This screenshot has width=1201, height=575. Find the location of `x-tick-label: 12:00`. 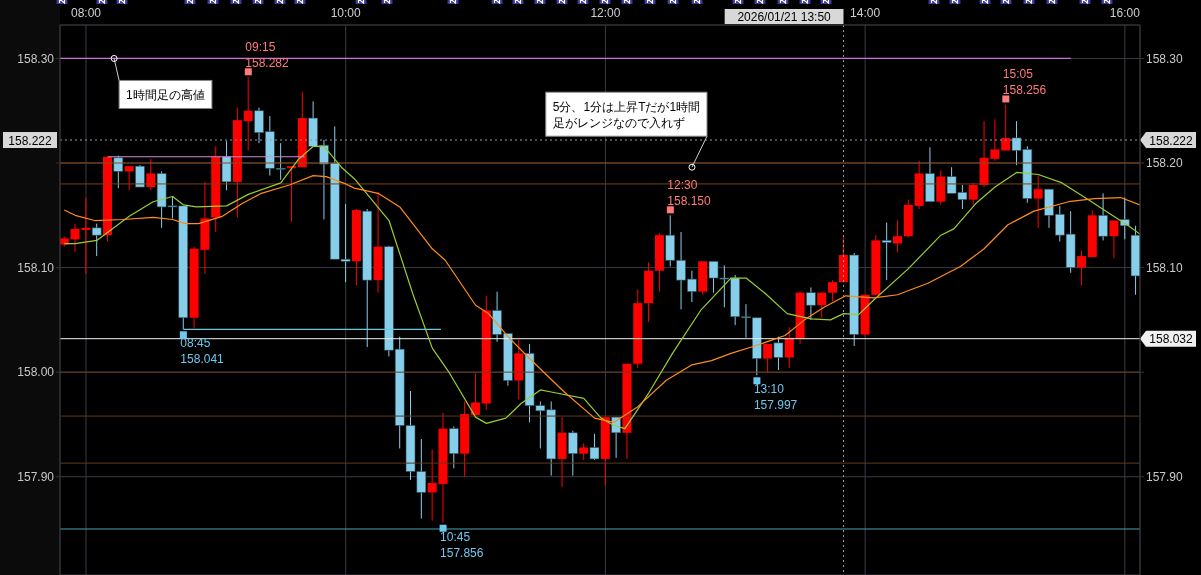

x-tick-label: 12:00 is located at coordinates (605, 13).